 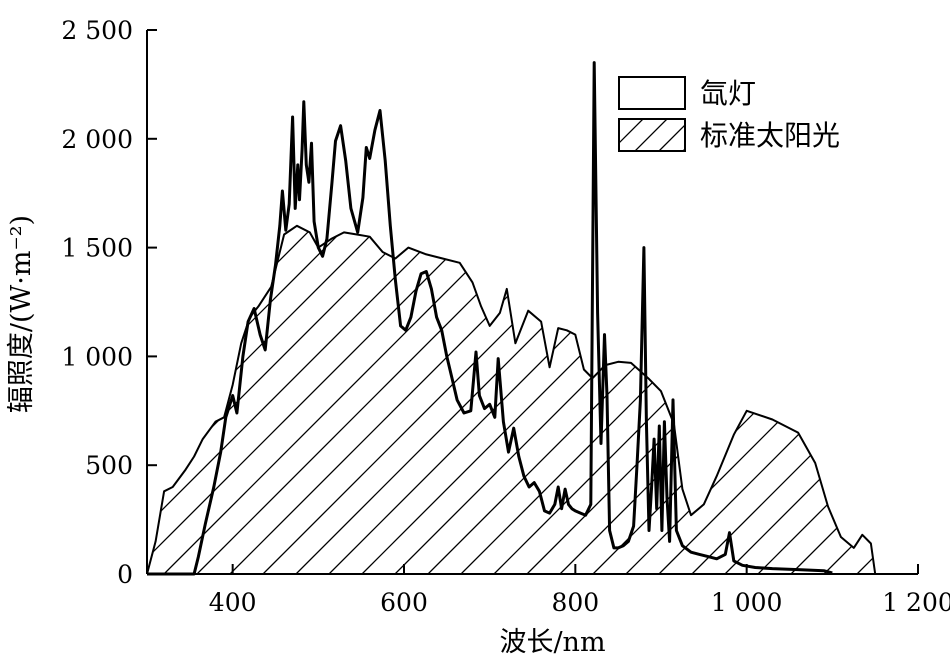 I want to click on y-tick-label: 1 000, so click(x=97, y=356).